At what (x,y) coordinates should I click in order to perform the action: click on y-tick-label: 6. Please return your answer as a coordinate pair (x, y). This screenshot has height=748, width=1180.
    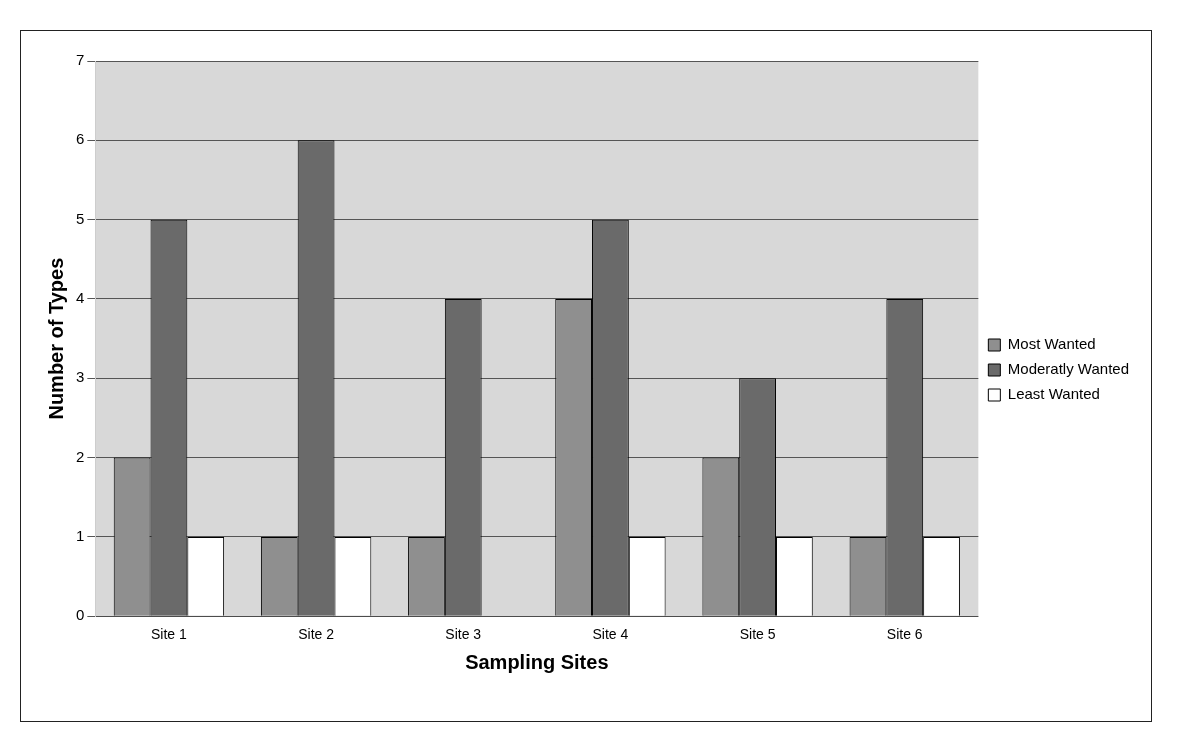
    Looking at the image, I should click on (80, 139).